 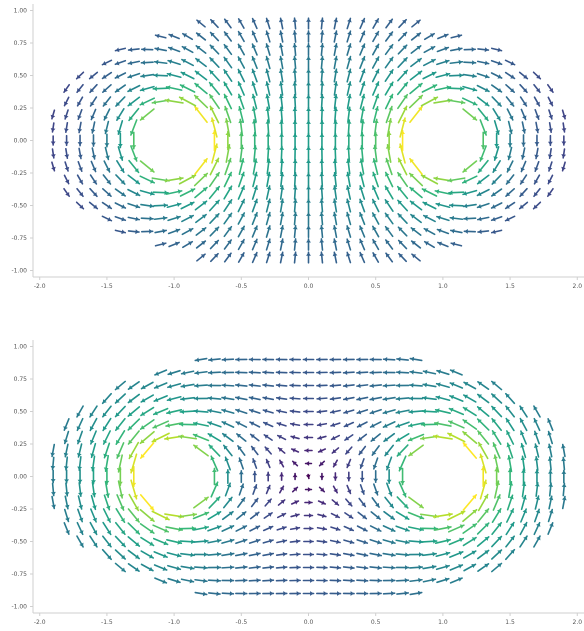 What do you see at coordinates (510, 286) in the screenshot?
I see `x-tick-label: 1.5` at bounding box center [510, 286].